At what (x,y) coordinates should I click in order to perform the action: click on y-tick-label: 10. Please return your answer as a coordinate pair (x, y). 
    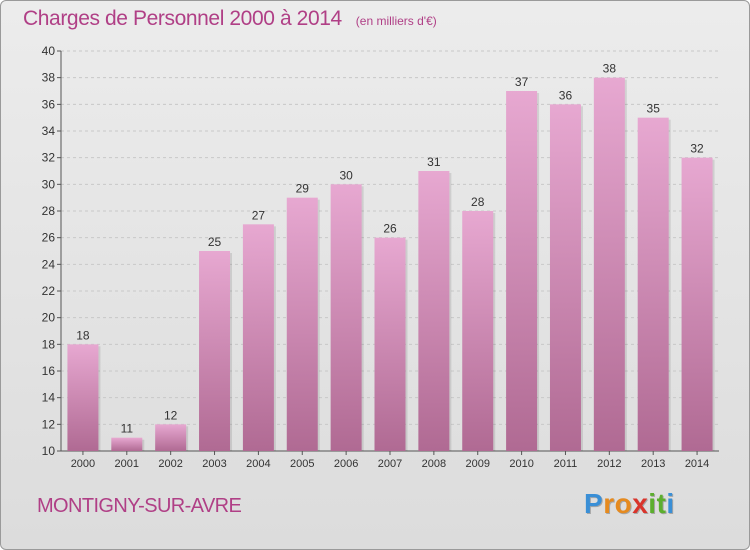
    Looking at the image, I should click on (49, 451).